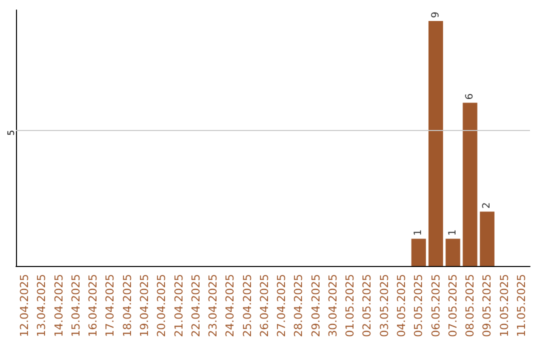 Image resolution: width=540 pixels, height=340 pixels. I want to click on x-tick-label: 08.05.2025, so click(470, 306).